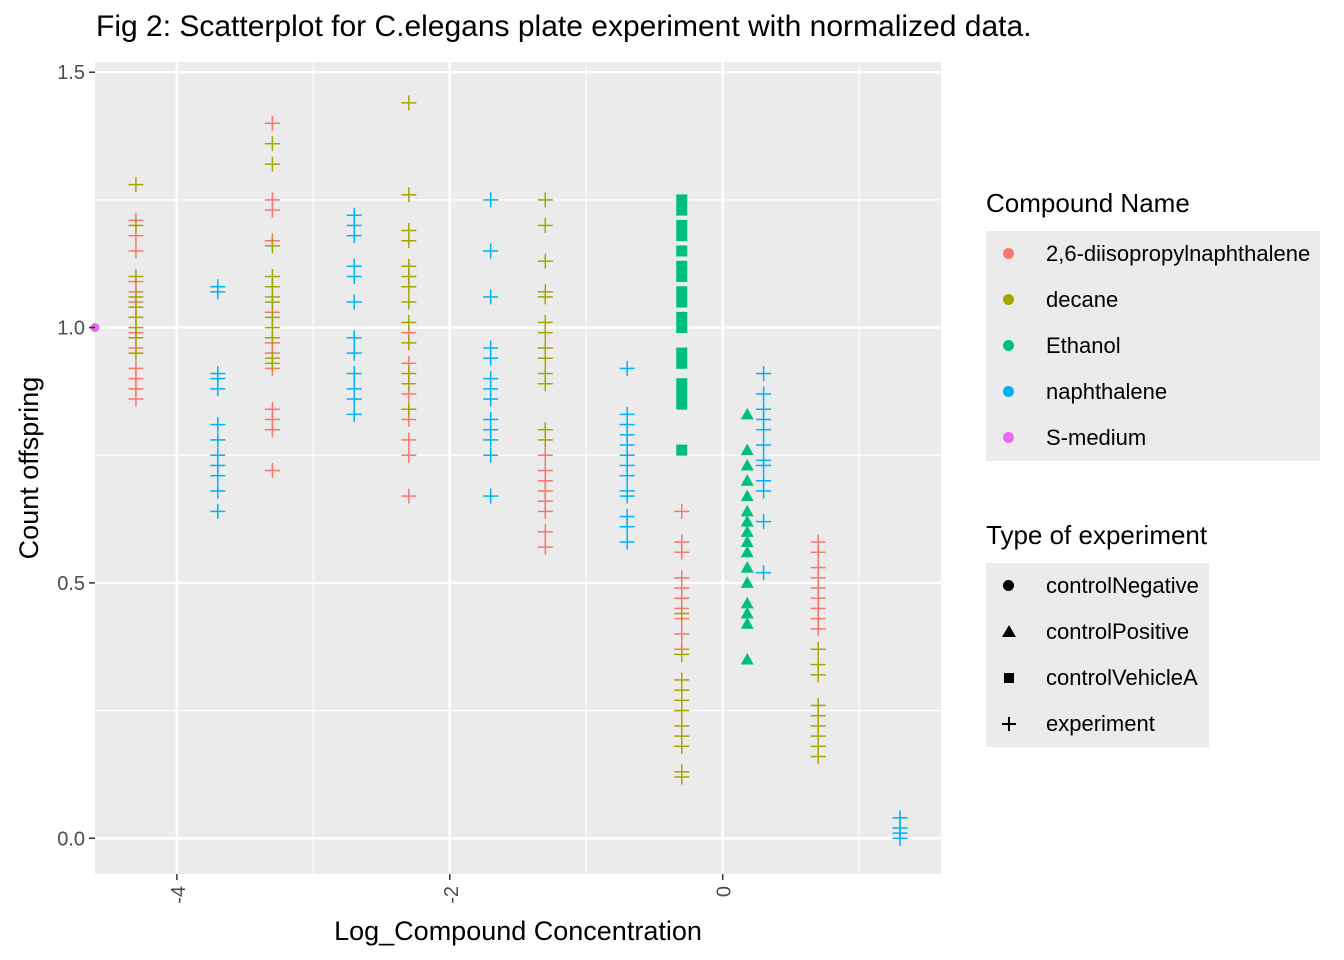 The image size is (1344, 960). What do you see at coordinates (1178, 253) in the screenshot?
I see `legend-label: 2,6-diisopropylnaphthalene` at bounding box center [1178, 253].